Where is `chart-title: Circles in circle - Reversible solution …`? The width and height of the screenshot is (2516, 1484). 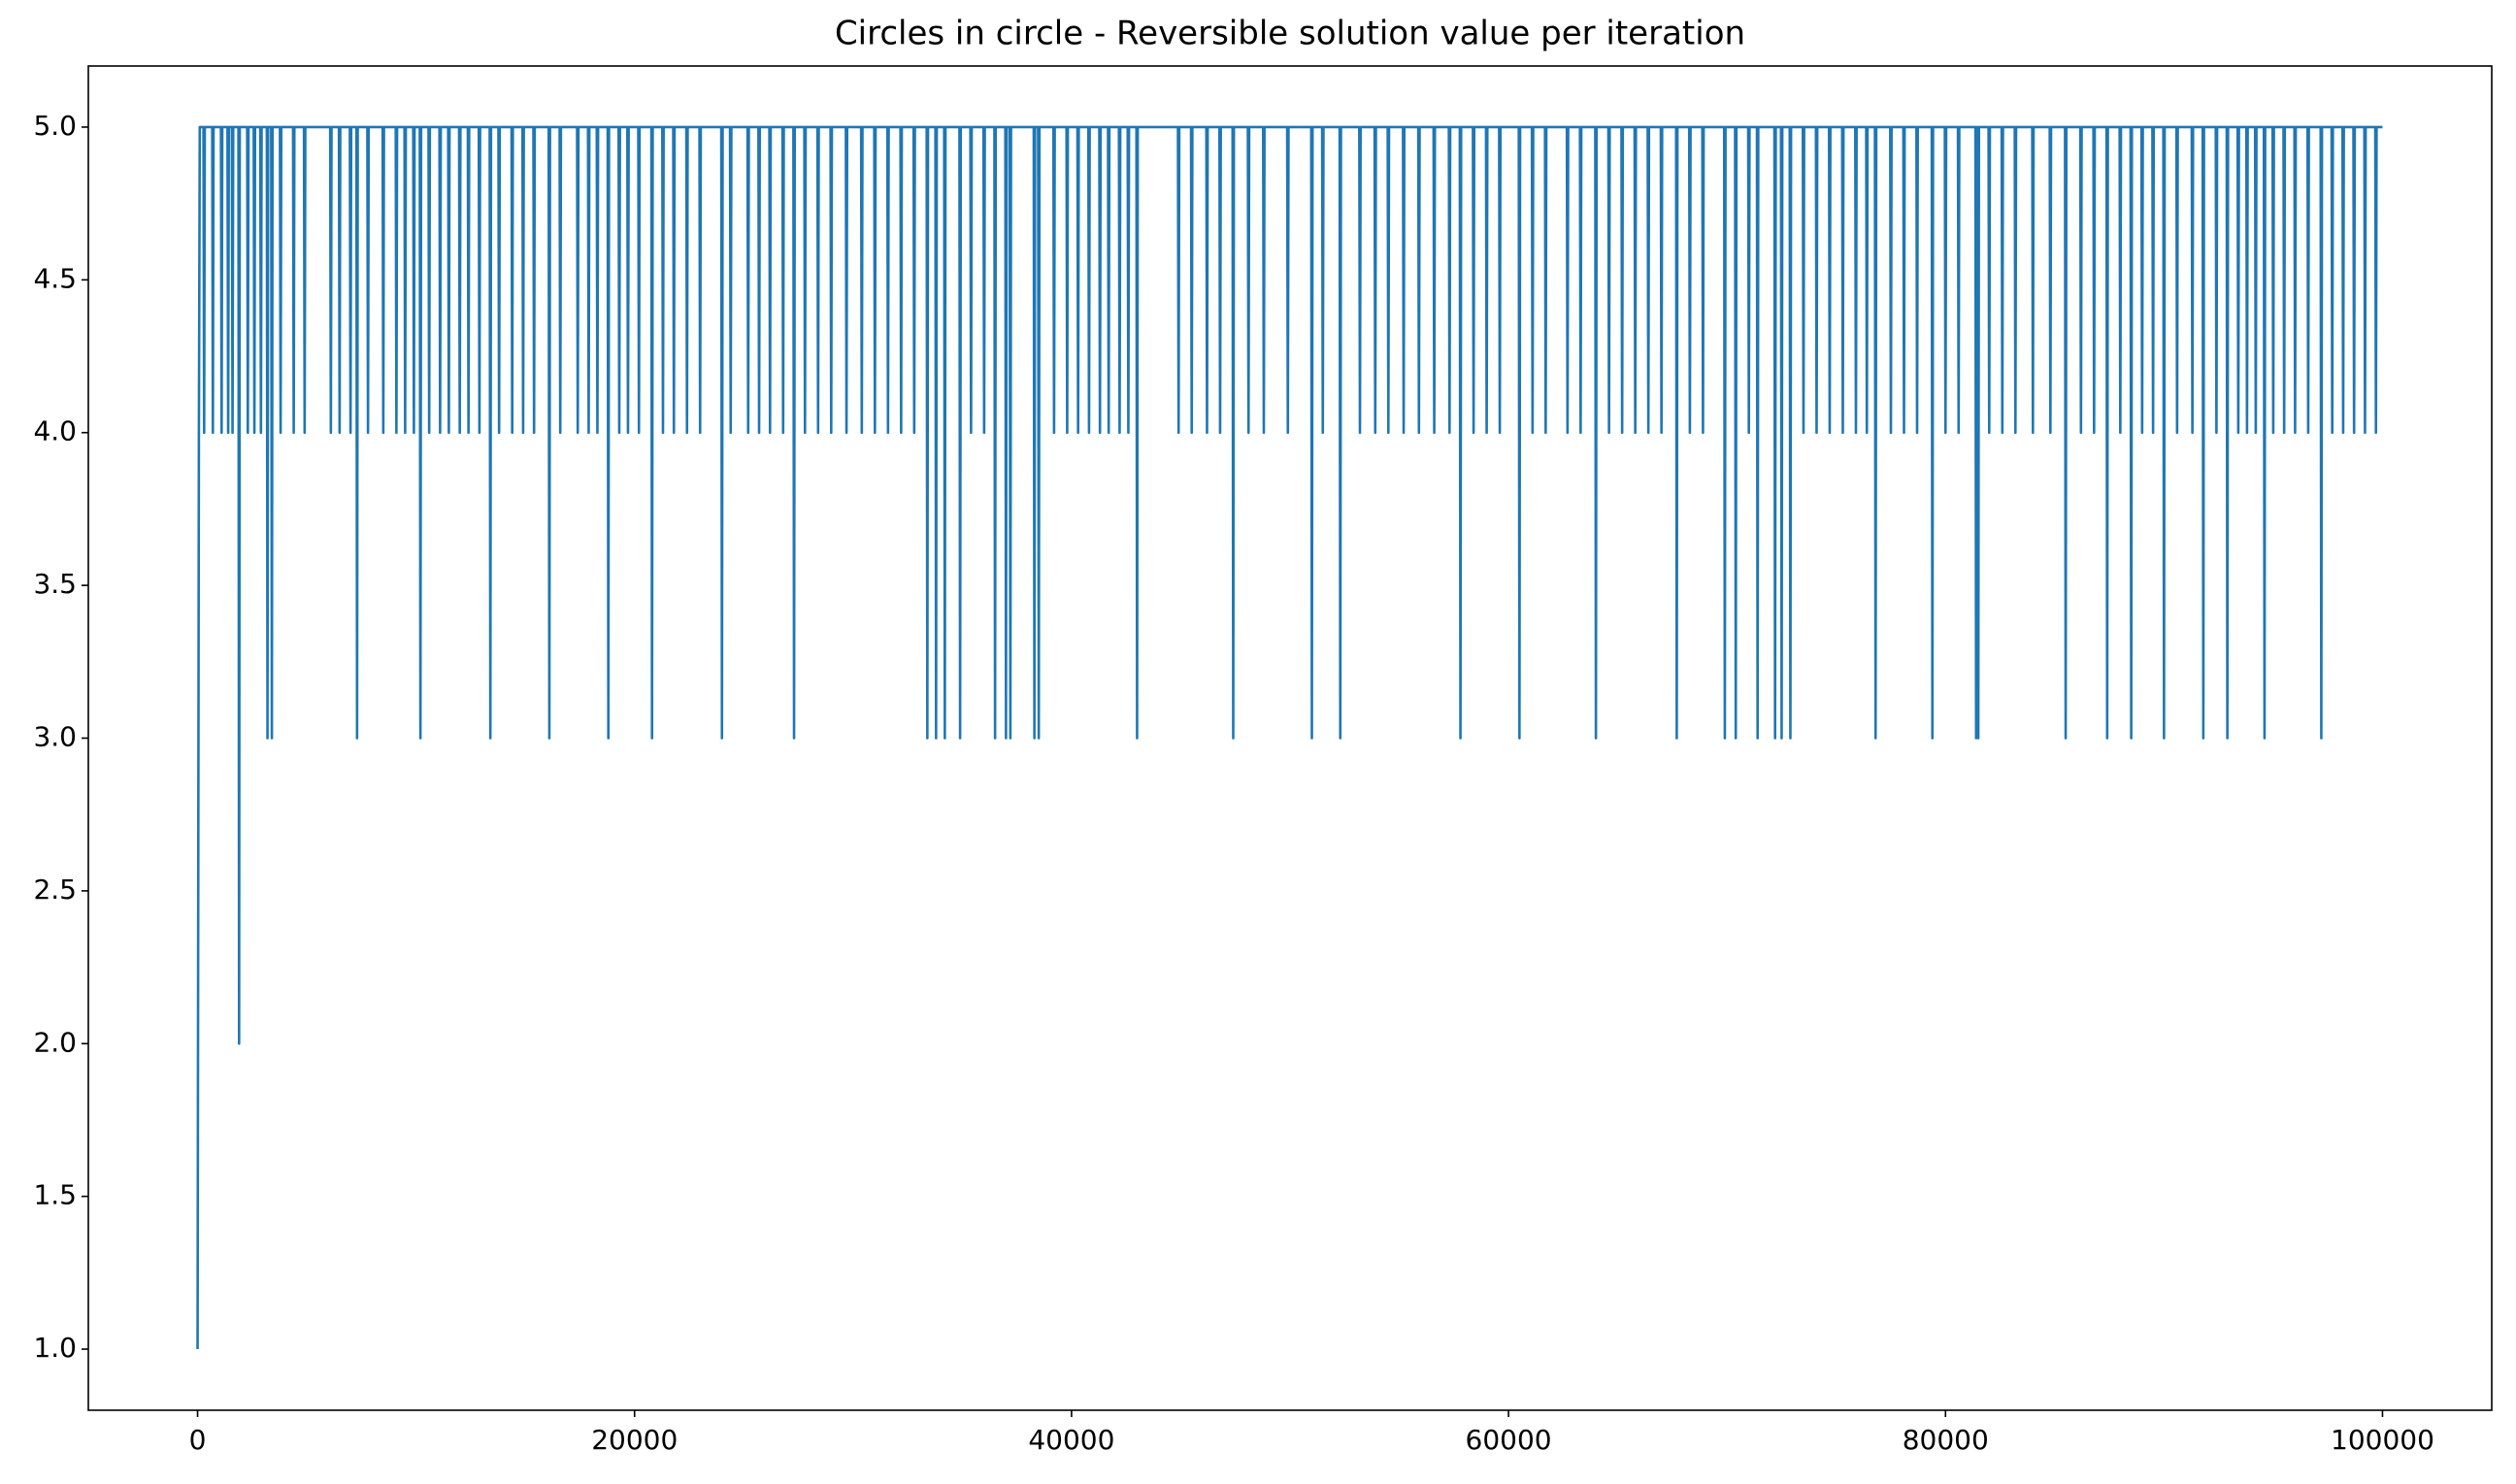
chart-title: Circles in circle - Reversible solution … is located at coordinates (1290, 34).